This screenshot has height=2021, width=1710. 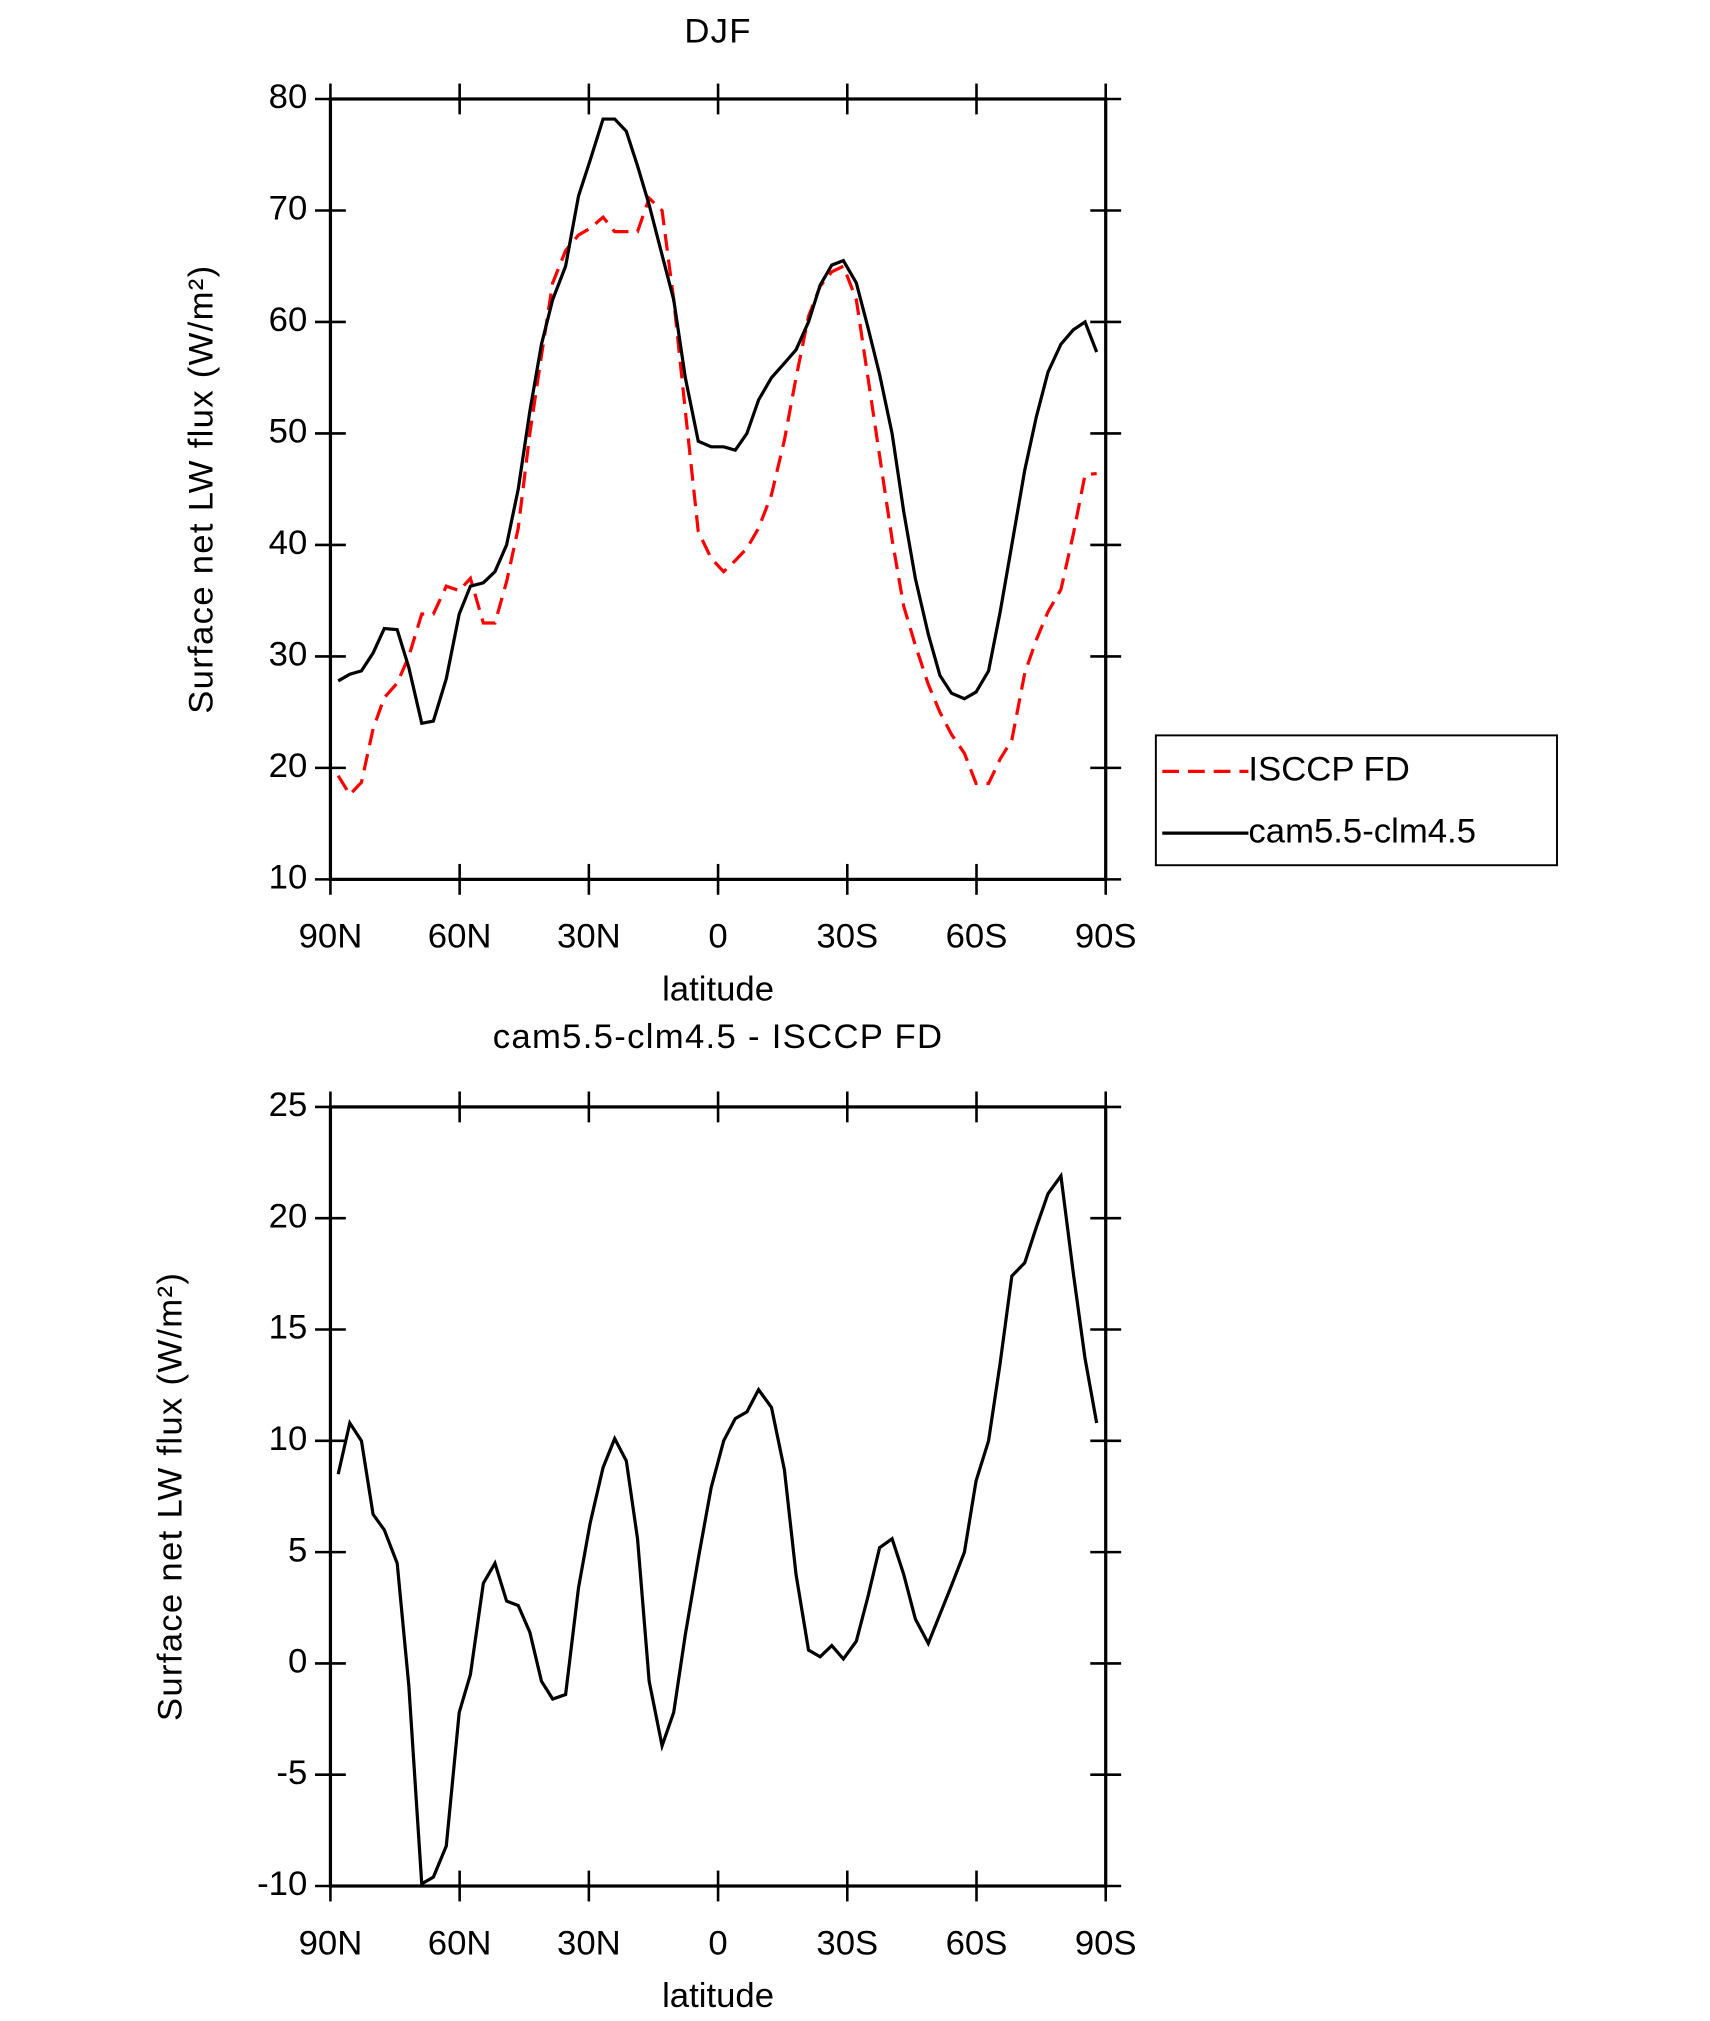 I want to click on chart-title: DJF, so click(x=717, y=32).